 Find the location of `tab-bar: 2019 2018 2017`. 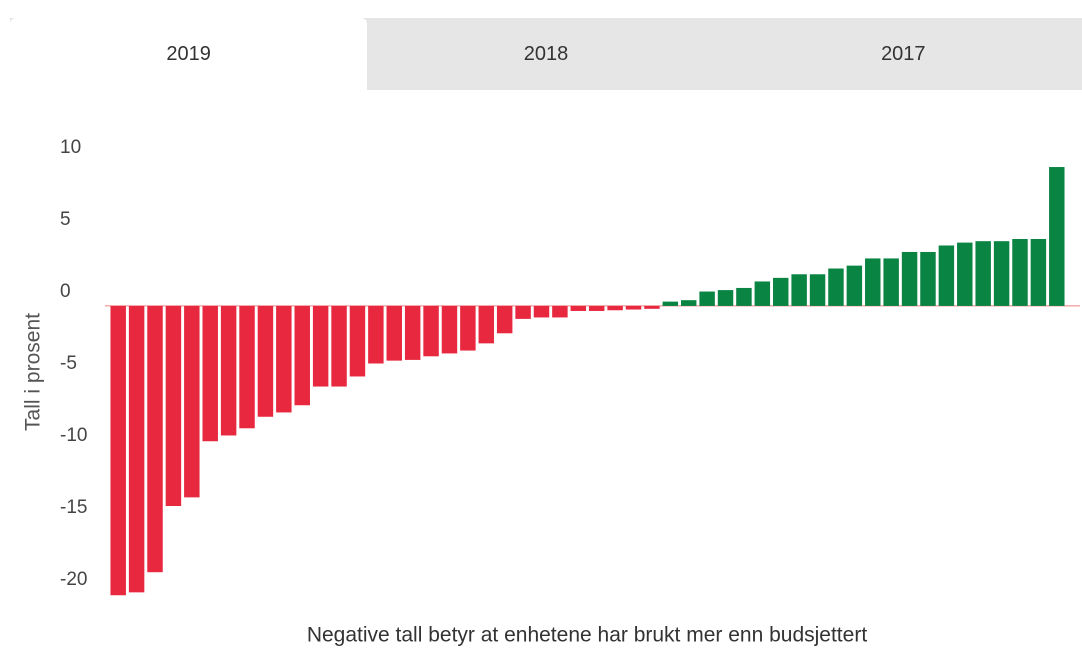

tab-bar: 2019 2018 2017 is located at coordinates (546, 54).